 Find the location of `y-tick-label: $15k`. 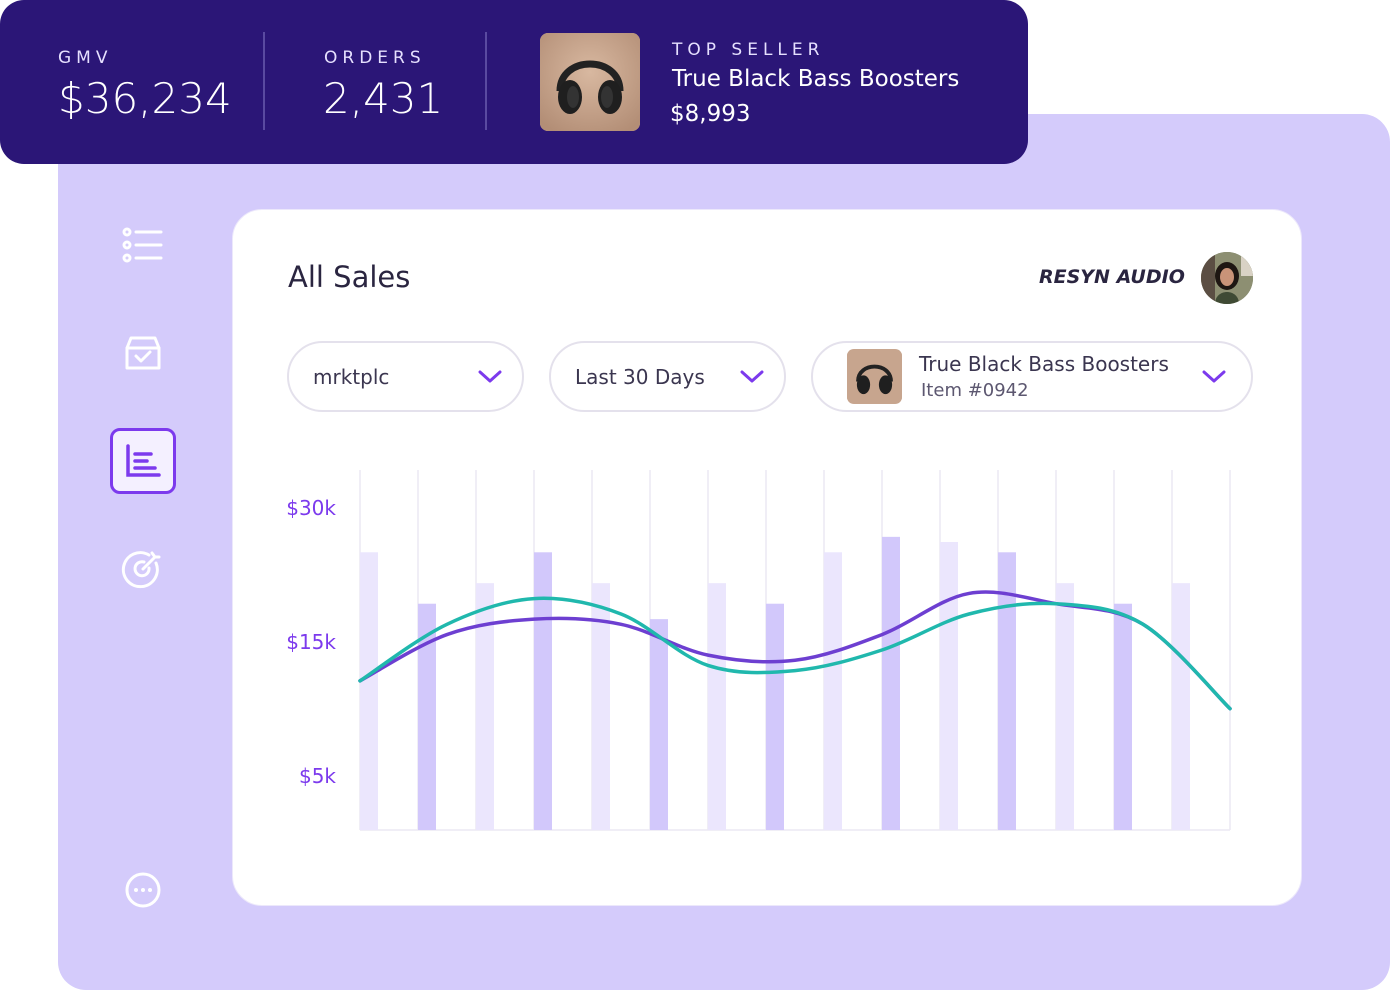

y-tick-label: $15k is located at coordinates (311, 642).